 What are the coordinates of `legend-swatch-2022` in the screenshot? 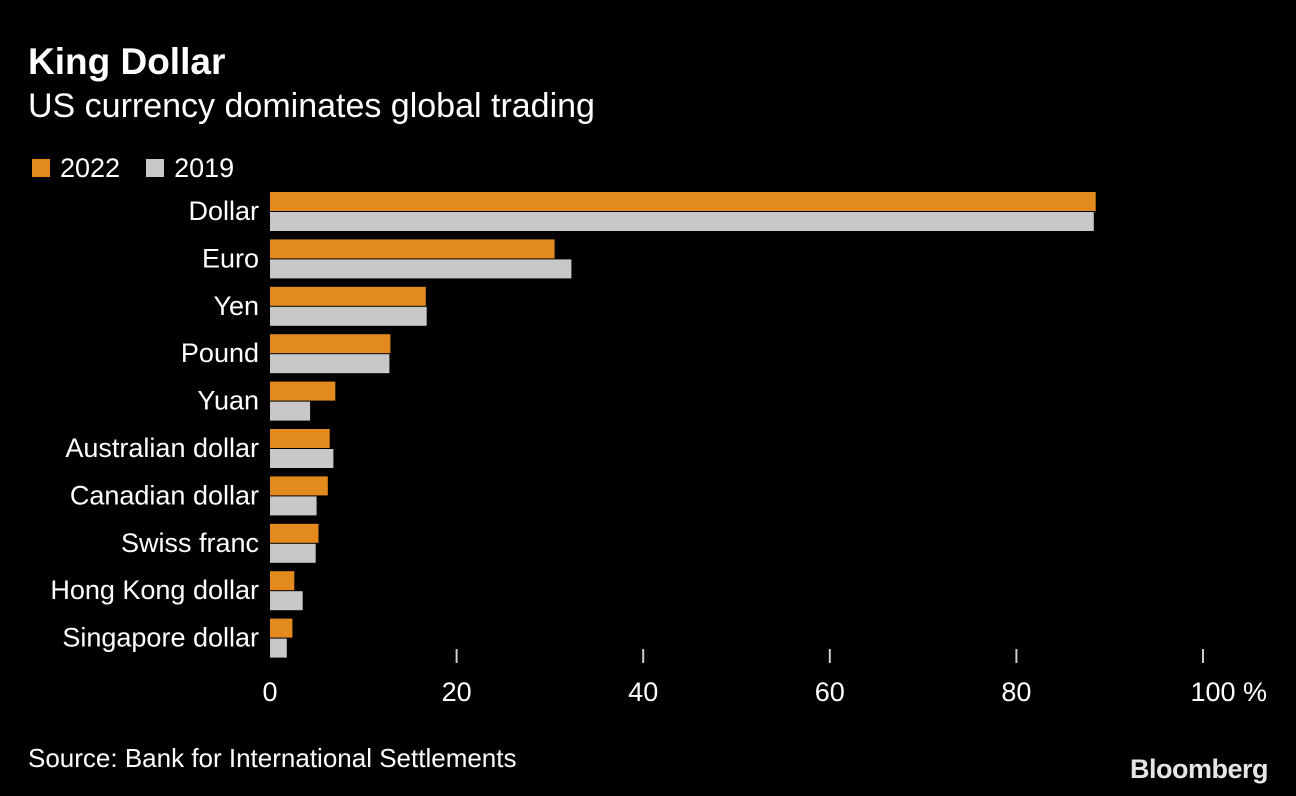 It's located at (41, 168).